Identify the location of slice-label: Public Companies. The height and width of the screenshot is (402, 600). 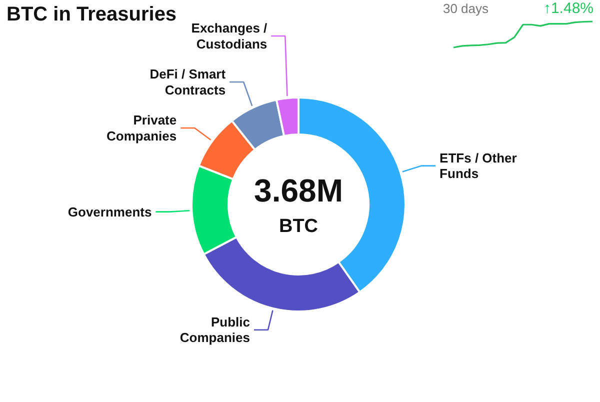
(215, 330).